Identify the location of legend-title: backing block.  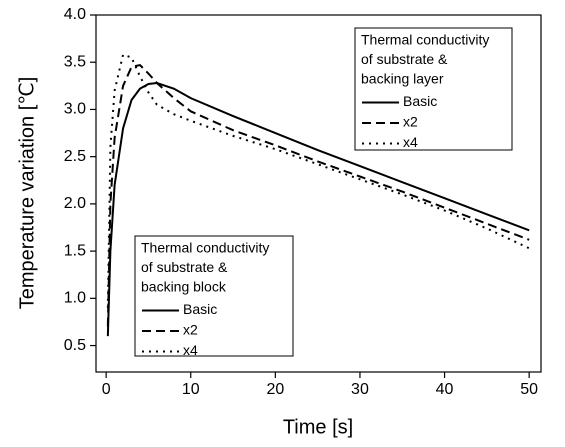
(184, 287).